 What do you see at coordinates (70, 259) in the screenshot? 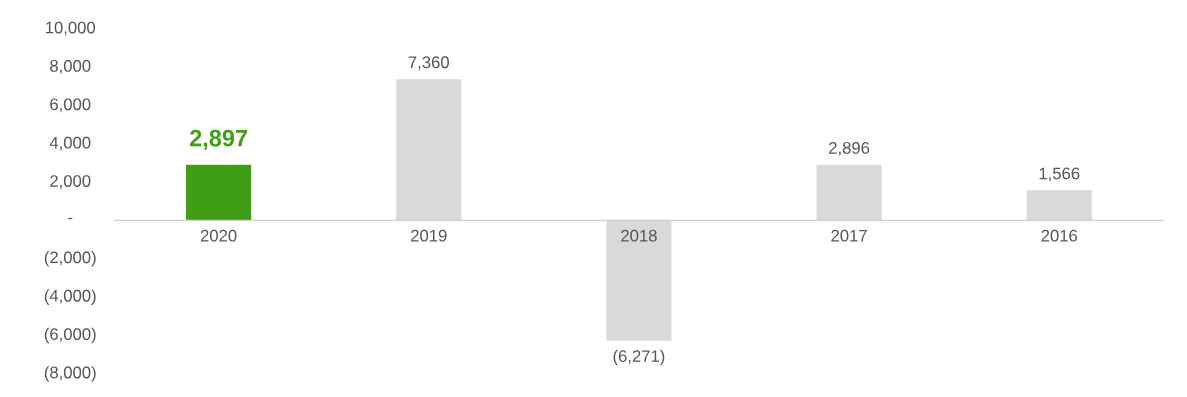
I see `y-tick-label: (2,000)` at bounding box center [70, 259].